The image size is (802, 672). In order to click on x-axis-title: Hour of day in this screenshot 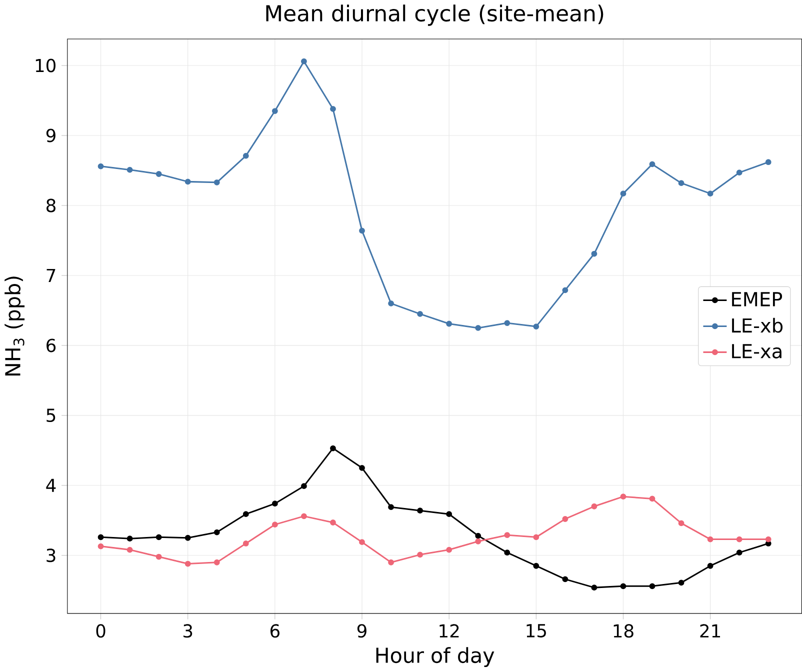, I will do `click(435, 657)`.